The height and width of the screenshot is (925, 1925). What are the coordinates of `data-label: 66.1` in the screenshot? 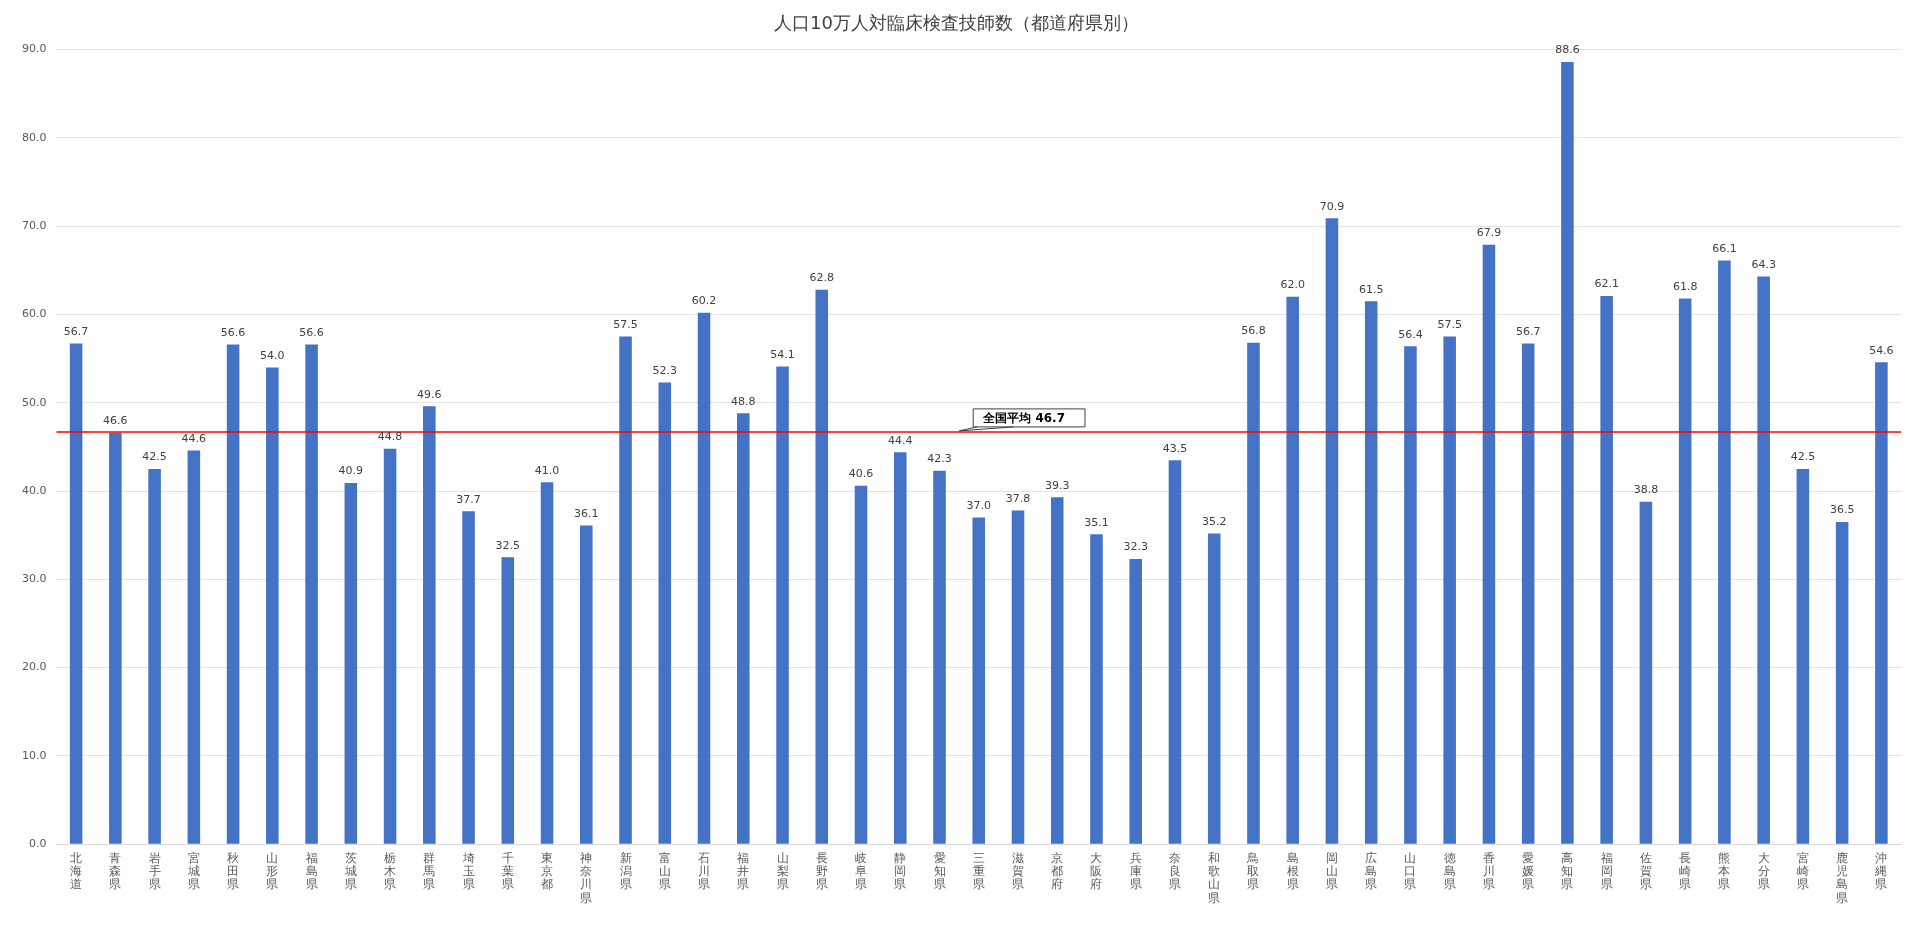 It's located at (1724, 248).